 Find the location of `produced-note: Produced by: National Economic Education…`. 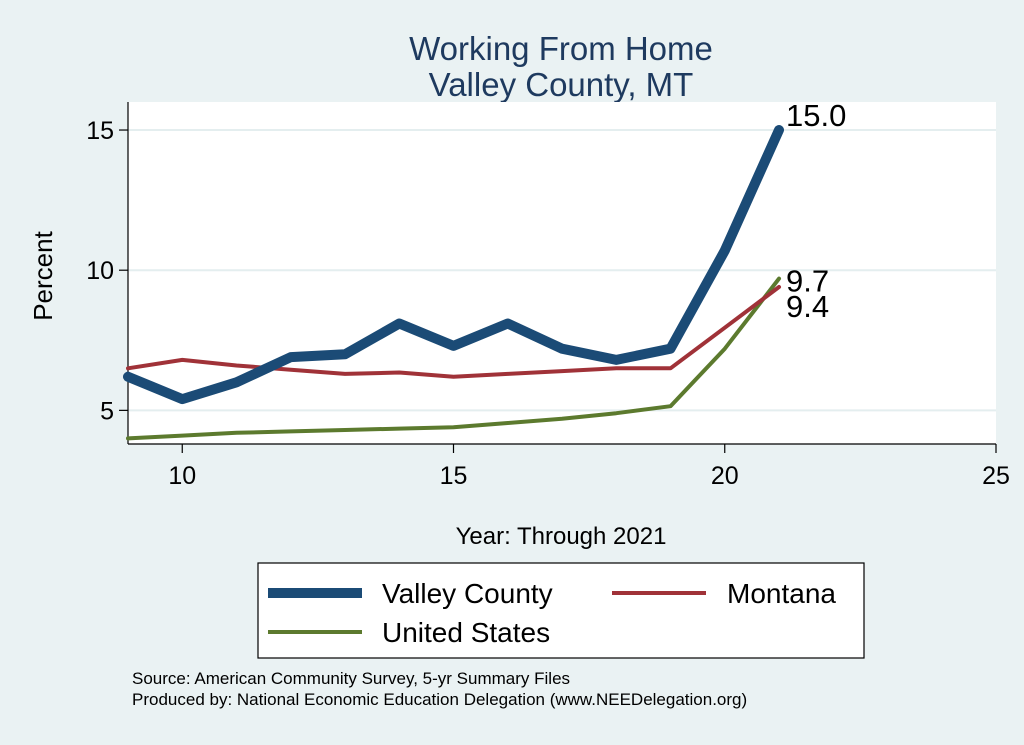

produced-note: Produced by: National Economic Education… is located at coordinates (440, 699).